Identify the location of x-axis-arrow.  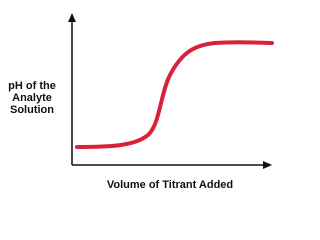
(267, 165).